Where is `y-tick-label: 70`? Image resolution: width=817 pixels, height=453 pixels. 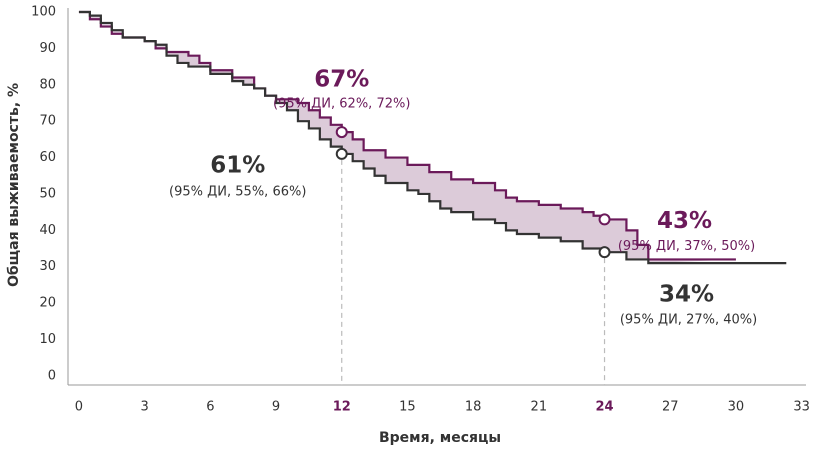 y-tick-label: 70 is located at coordinates (47, 121).